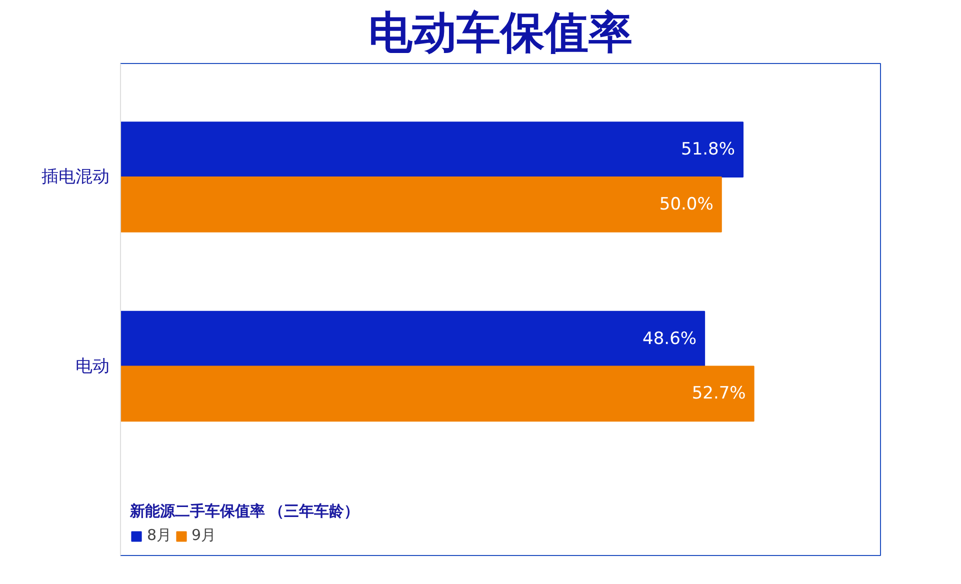  What do you see at coordinates (204, 535) in the screenshot?
I see `legend-label: 9月` at bounding box center [204, 535].